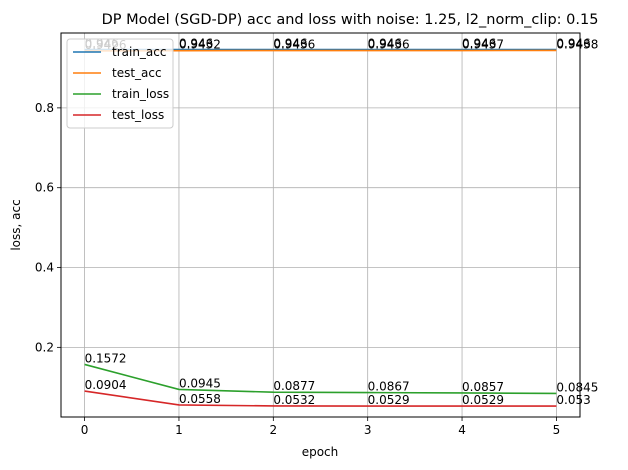 The height and width of the screenshot is (470, 628). Describe the element at coordinates (48, 227) in the screenshot. I see `y-axis-ticks: 0.2 0.4 0.6 0.8` at that location.